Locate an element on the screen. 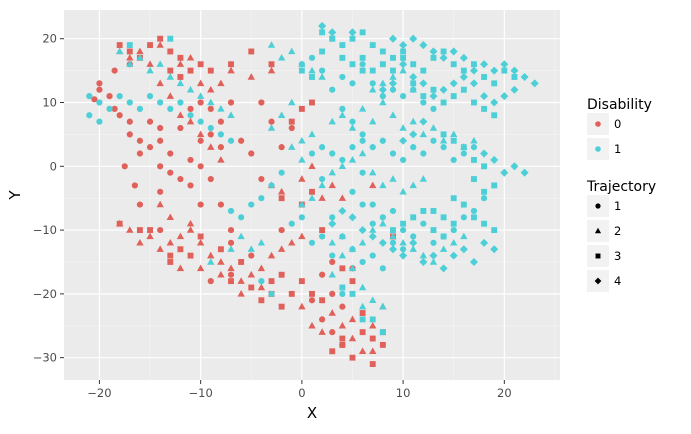  legend-label-trajectory-2: 2 is located at coordinates (617, 231).